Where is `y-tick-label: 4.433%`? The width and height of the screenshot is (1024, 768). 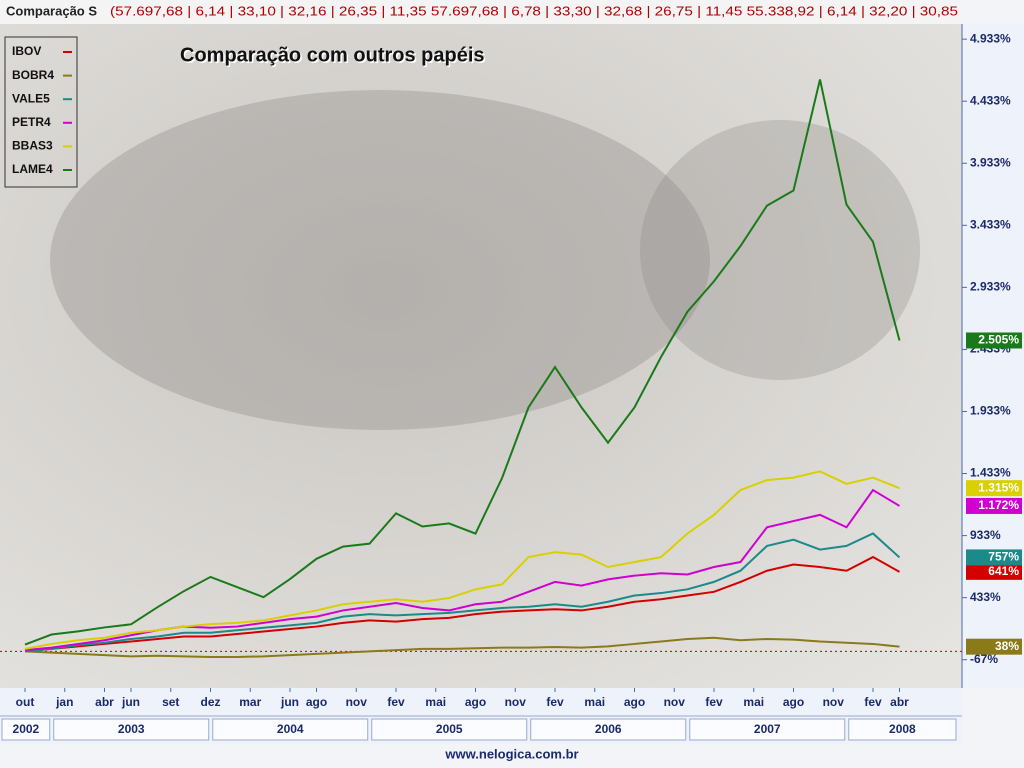 y-tick-label: 4.433% is located at coordinates (990, 100).